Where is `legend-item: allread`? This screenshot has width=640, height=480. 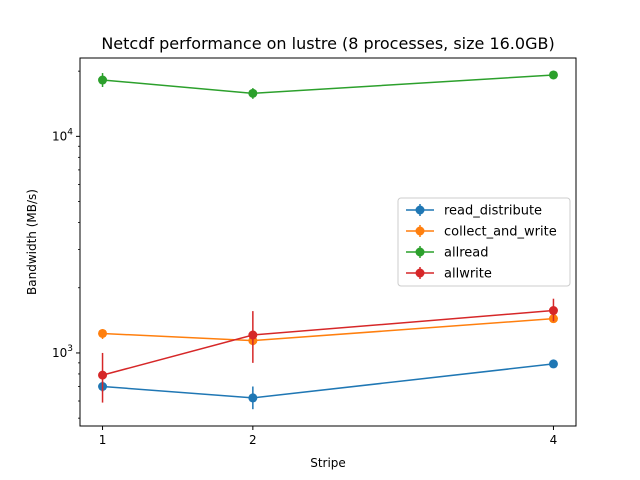
legend-item: allread is located at coordinates (447, 253).